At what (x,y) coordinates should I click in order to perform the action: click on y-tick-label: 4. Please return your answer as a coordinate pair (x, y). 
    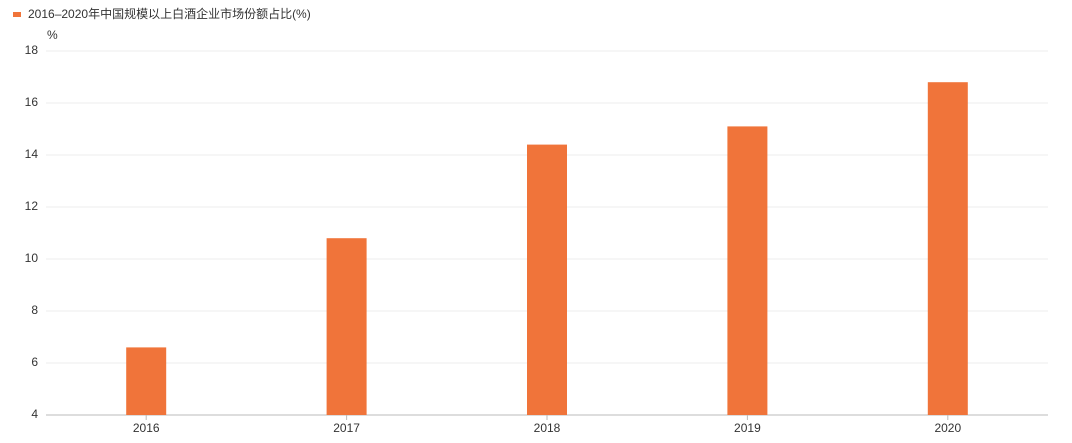
    Looking at the image, I should click on (34, 414).